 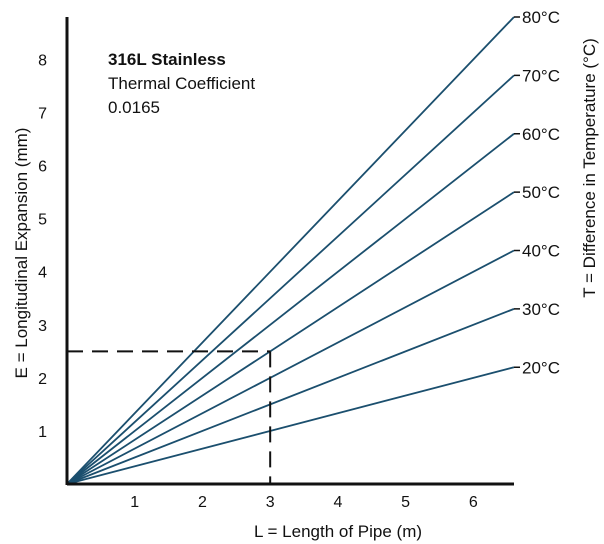 I want to click on series-label-80c: 80°C, so click(x=541, y=17).